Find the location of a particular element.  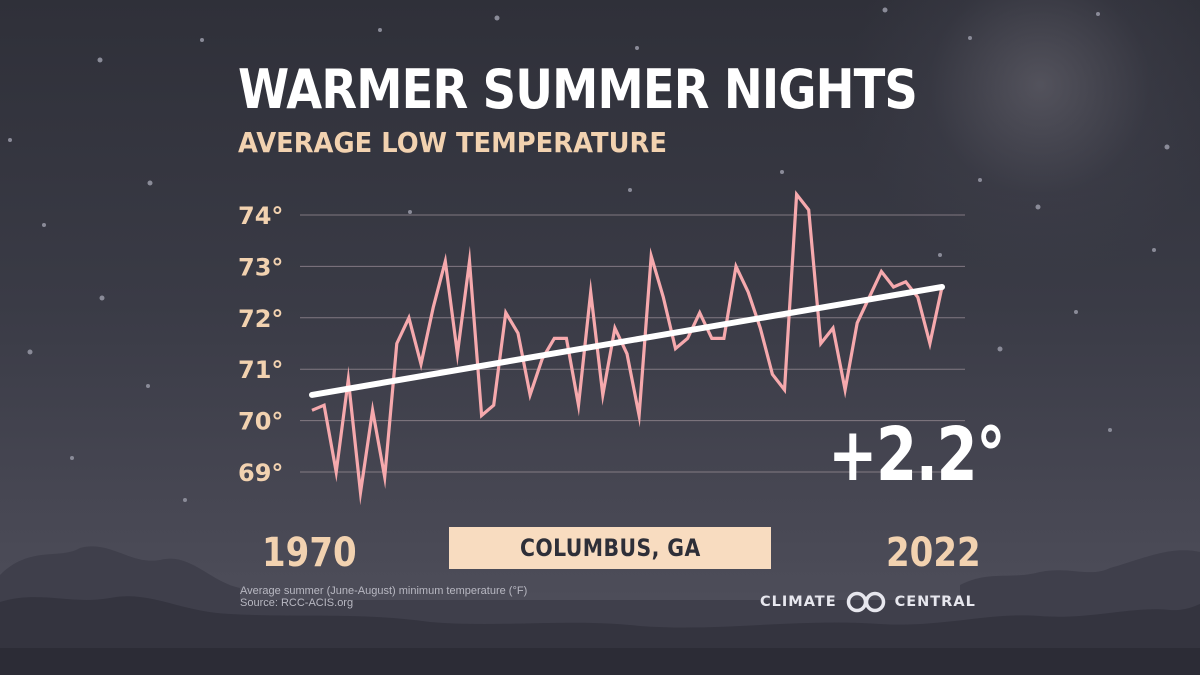

climate-central-brand: CLIMATE CENTRAL is located at coordinates (868, 602).